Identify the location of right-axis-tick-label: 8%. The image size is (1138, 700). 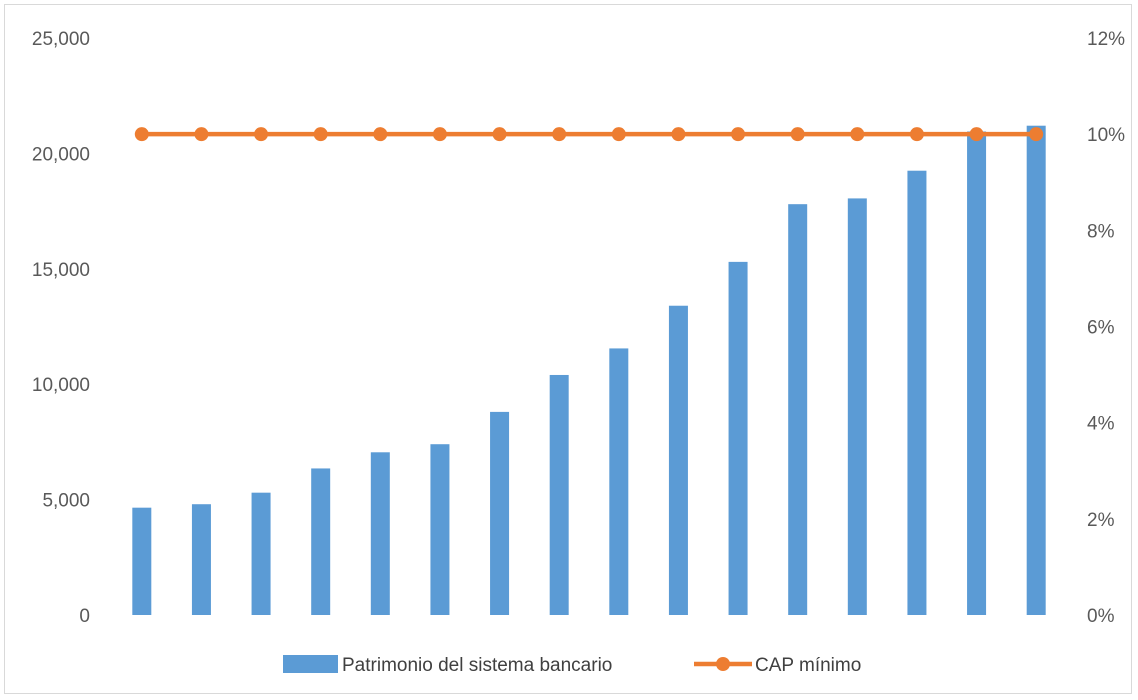
(1101, 231).